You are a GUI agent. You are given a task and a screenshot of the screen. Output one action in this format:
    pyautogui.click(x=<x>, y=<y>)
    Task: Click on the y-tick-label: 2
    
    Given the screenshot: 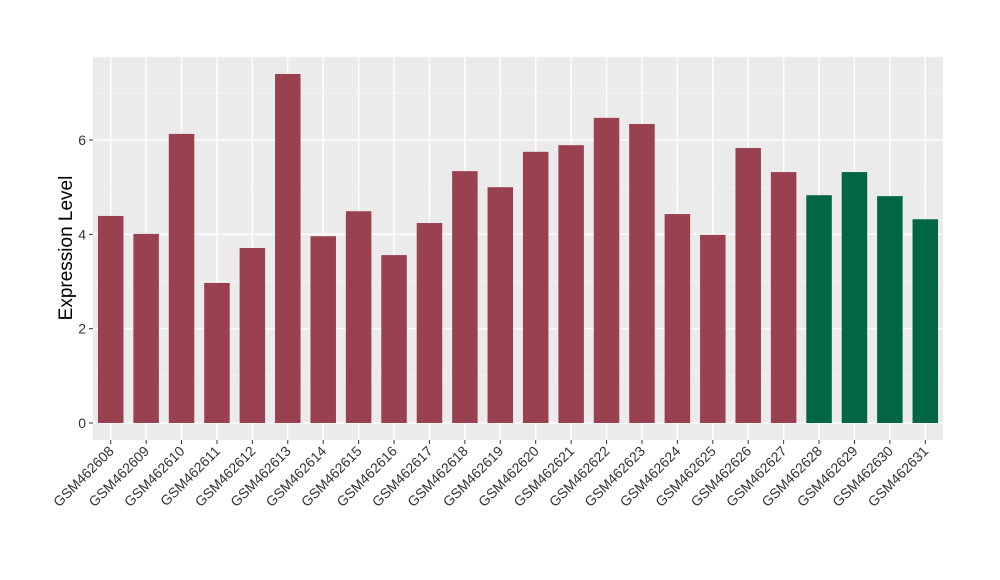 What is the action you would take?
    pyautogui.click(x=82, y=329)
    